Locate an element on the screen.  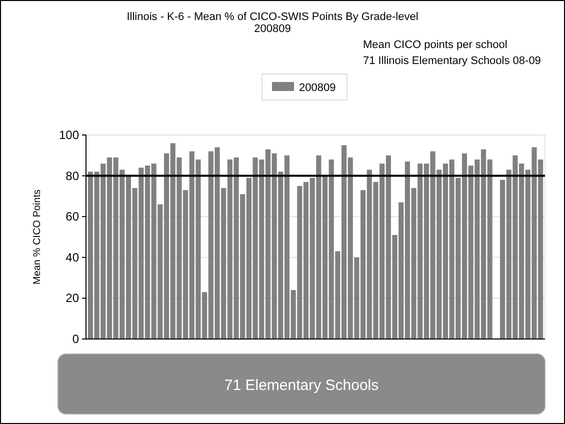
y-tick-label: 20 is located at coordinates (73, 298).